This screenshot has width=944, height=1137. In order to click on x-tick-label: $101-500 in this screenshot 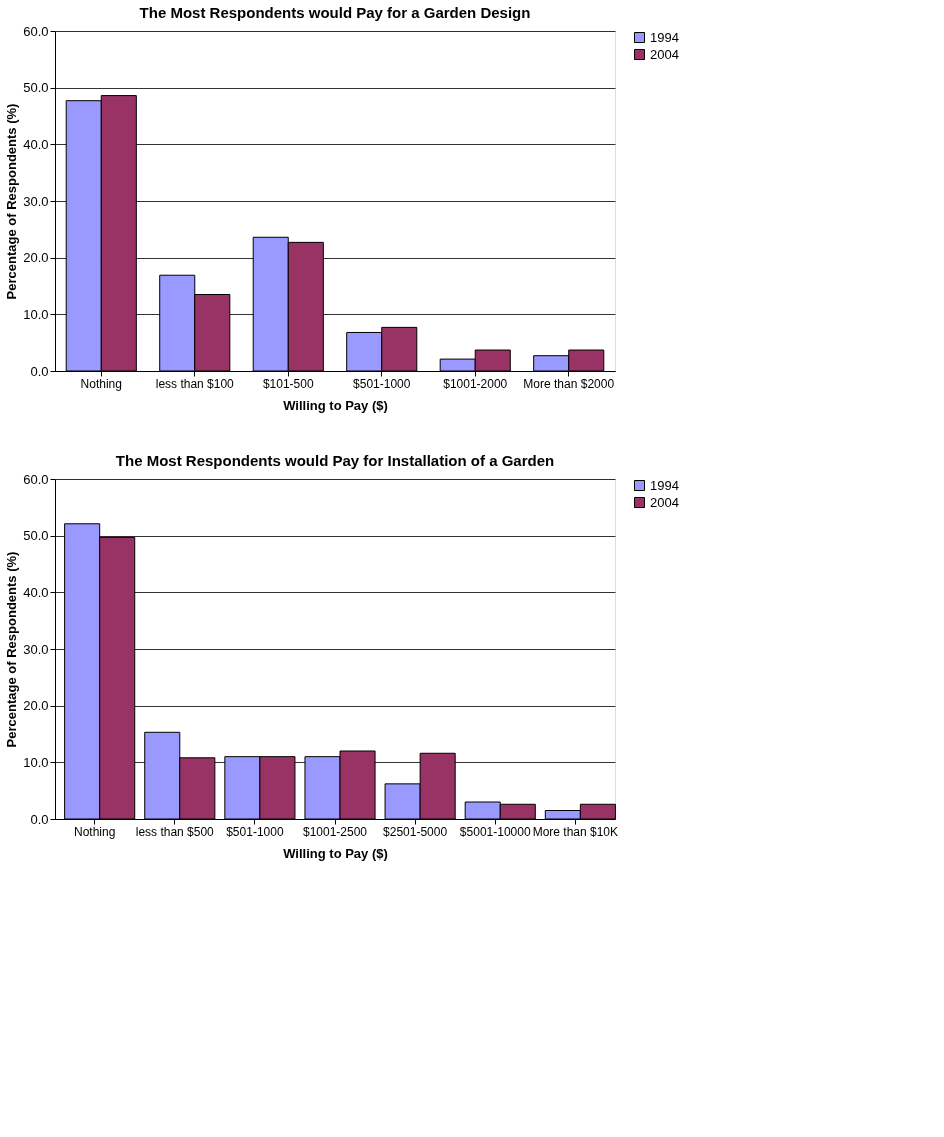, I will do `click(288, 383)`.